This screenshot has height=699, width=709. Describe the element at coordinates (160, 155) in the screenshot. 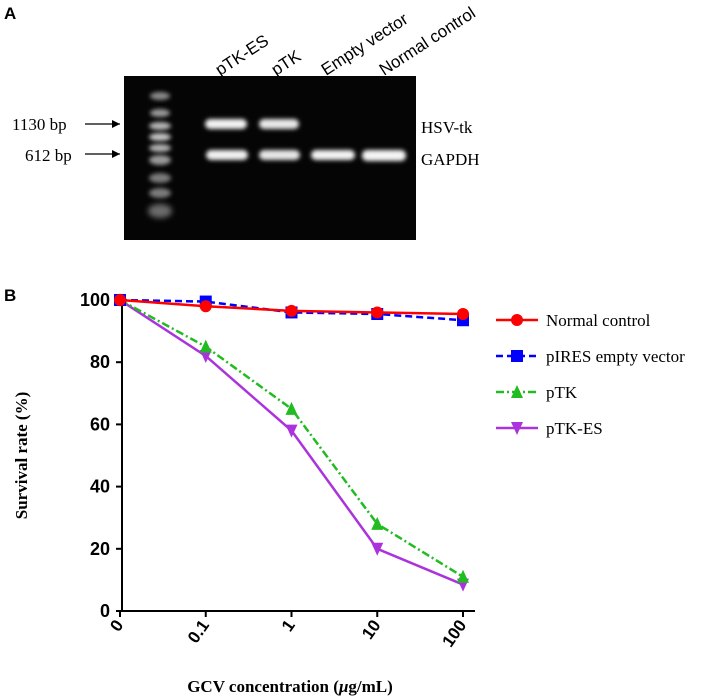

I see `dna-ladder` at that location.